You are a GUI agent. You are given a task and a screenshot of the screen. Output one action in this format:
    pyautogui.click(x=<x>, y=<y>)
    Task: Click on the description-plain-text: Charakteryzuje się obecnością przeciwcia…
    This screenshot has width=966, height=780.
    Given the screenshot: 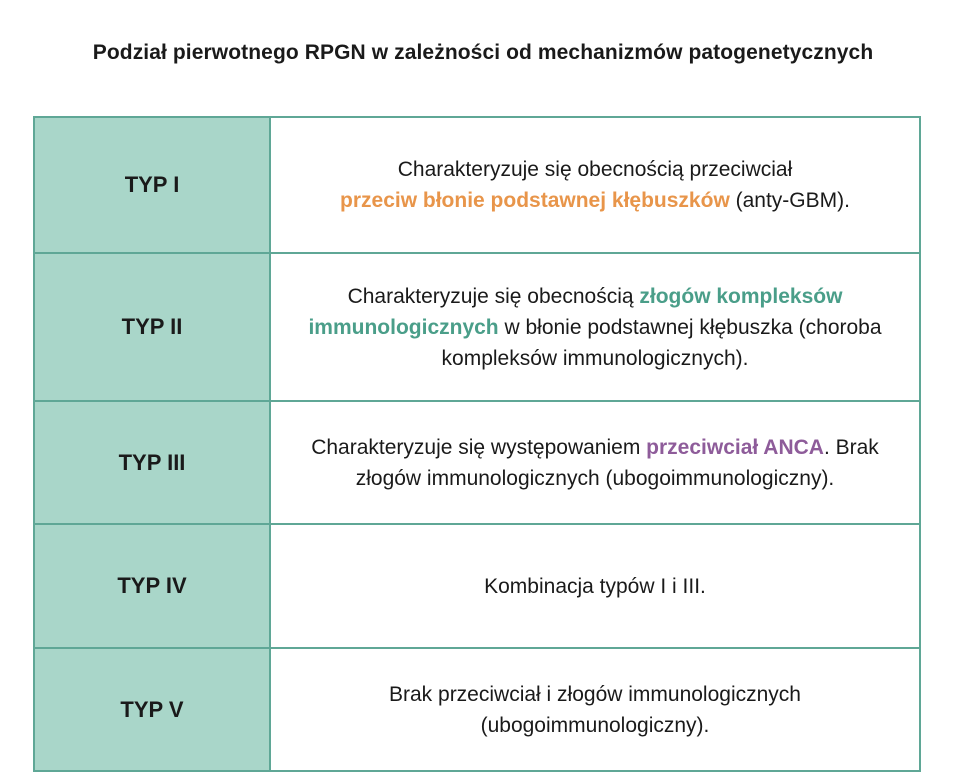 What is the action you would take?
    pyautogui.click(x=595, y=169)
    